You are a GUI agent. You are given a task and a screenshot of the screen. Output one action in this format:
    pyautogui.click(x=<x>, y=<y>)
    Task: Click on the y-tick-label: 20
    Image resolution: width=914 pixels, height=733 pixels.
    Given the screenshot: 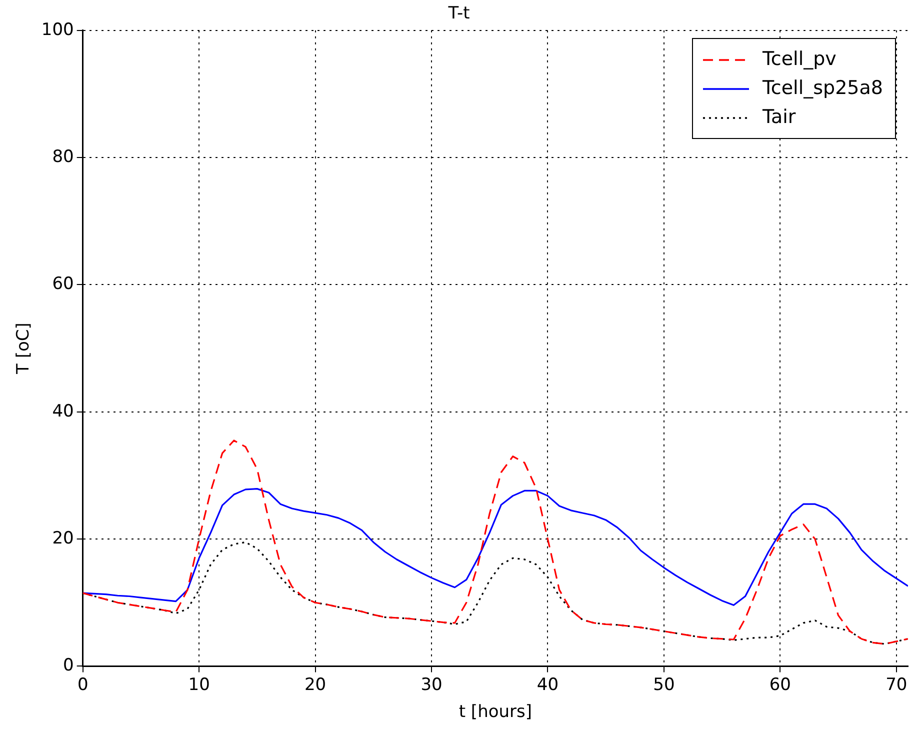 What is the action you would take?
    pyautogui.click(x=63, y=538)
    